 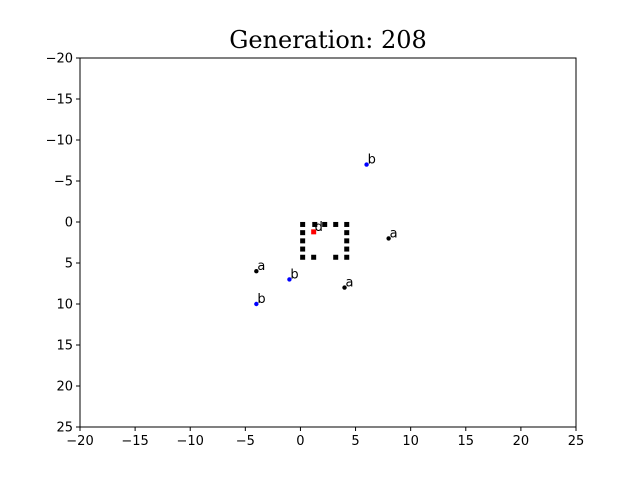 I want to click on y-tick-label: −15, so click(x=59, y=100).